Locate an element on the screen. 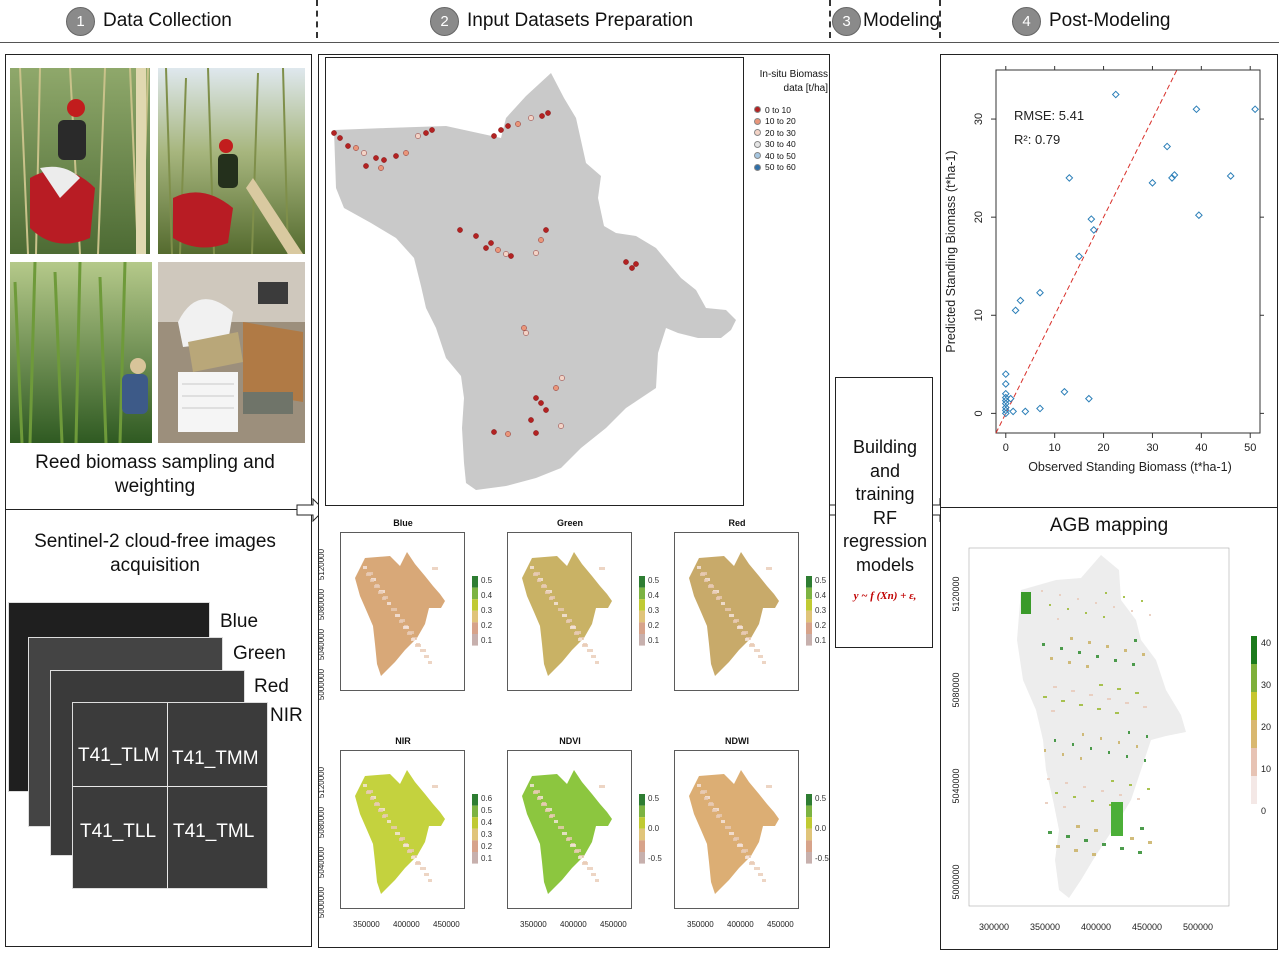  caption-line: Reed biomass sampling and is located at coordinates (155, 462).